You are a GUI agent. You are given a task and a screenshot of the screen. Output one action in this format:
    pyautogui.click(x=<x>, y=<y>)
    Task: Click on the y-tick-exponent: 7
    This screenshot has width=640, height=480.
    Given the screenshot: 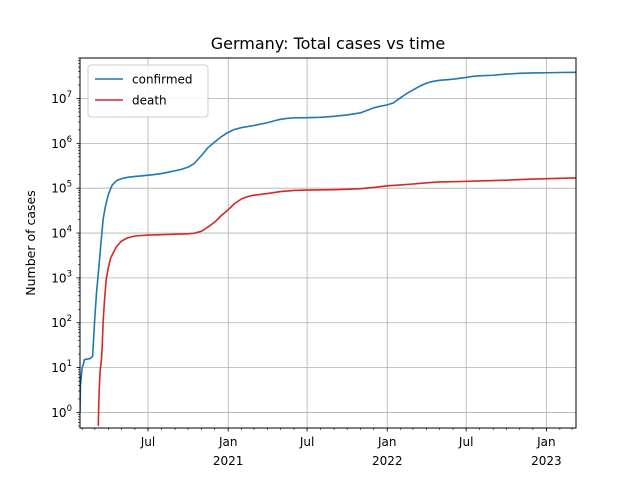 What is the action you would take?
    pyautogui.click(x=69, y=95)
    